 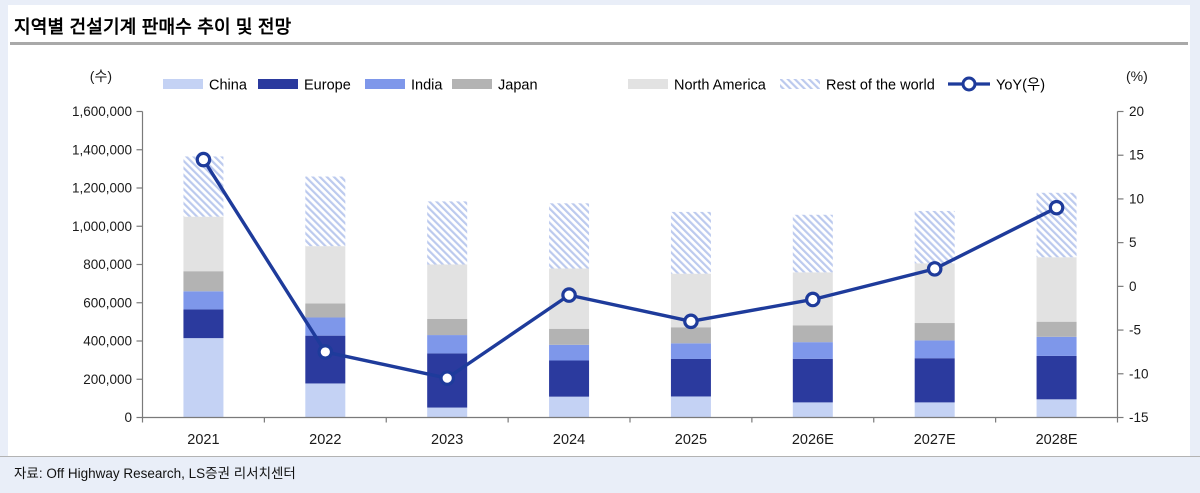 I want to click on legend-item-yoy: YoY(우), so click(x=996, y=85).